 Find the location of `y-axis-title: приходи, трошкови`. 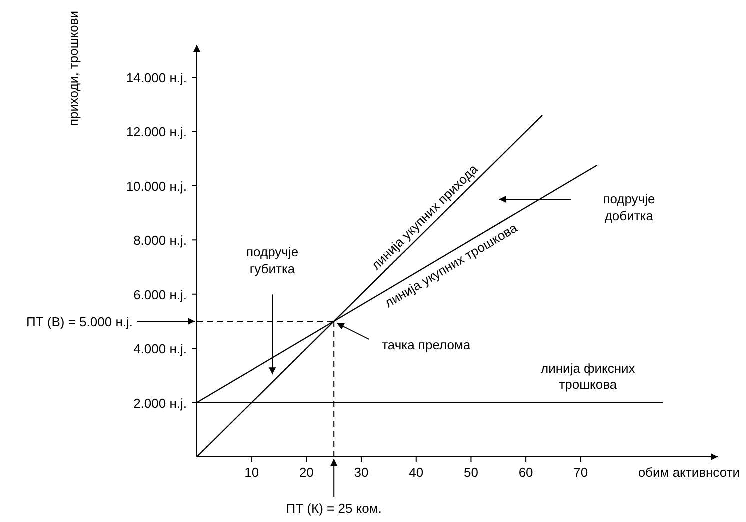

y-axis-title: приходи, трошкови is located at coordinates (73, 68).